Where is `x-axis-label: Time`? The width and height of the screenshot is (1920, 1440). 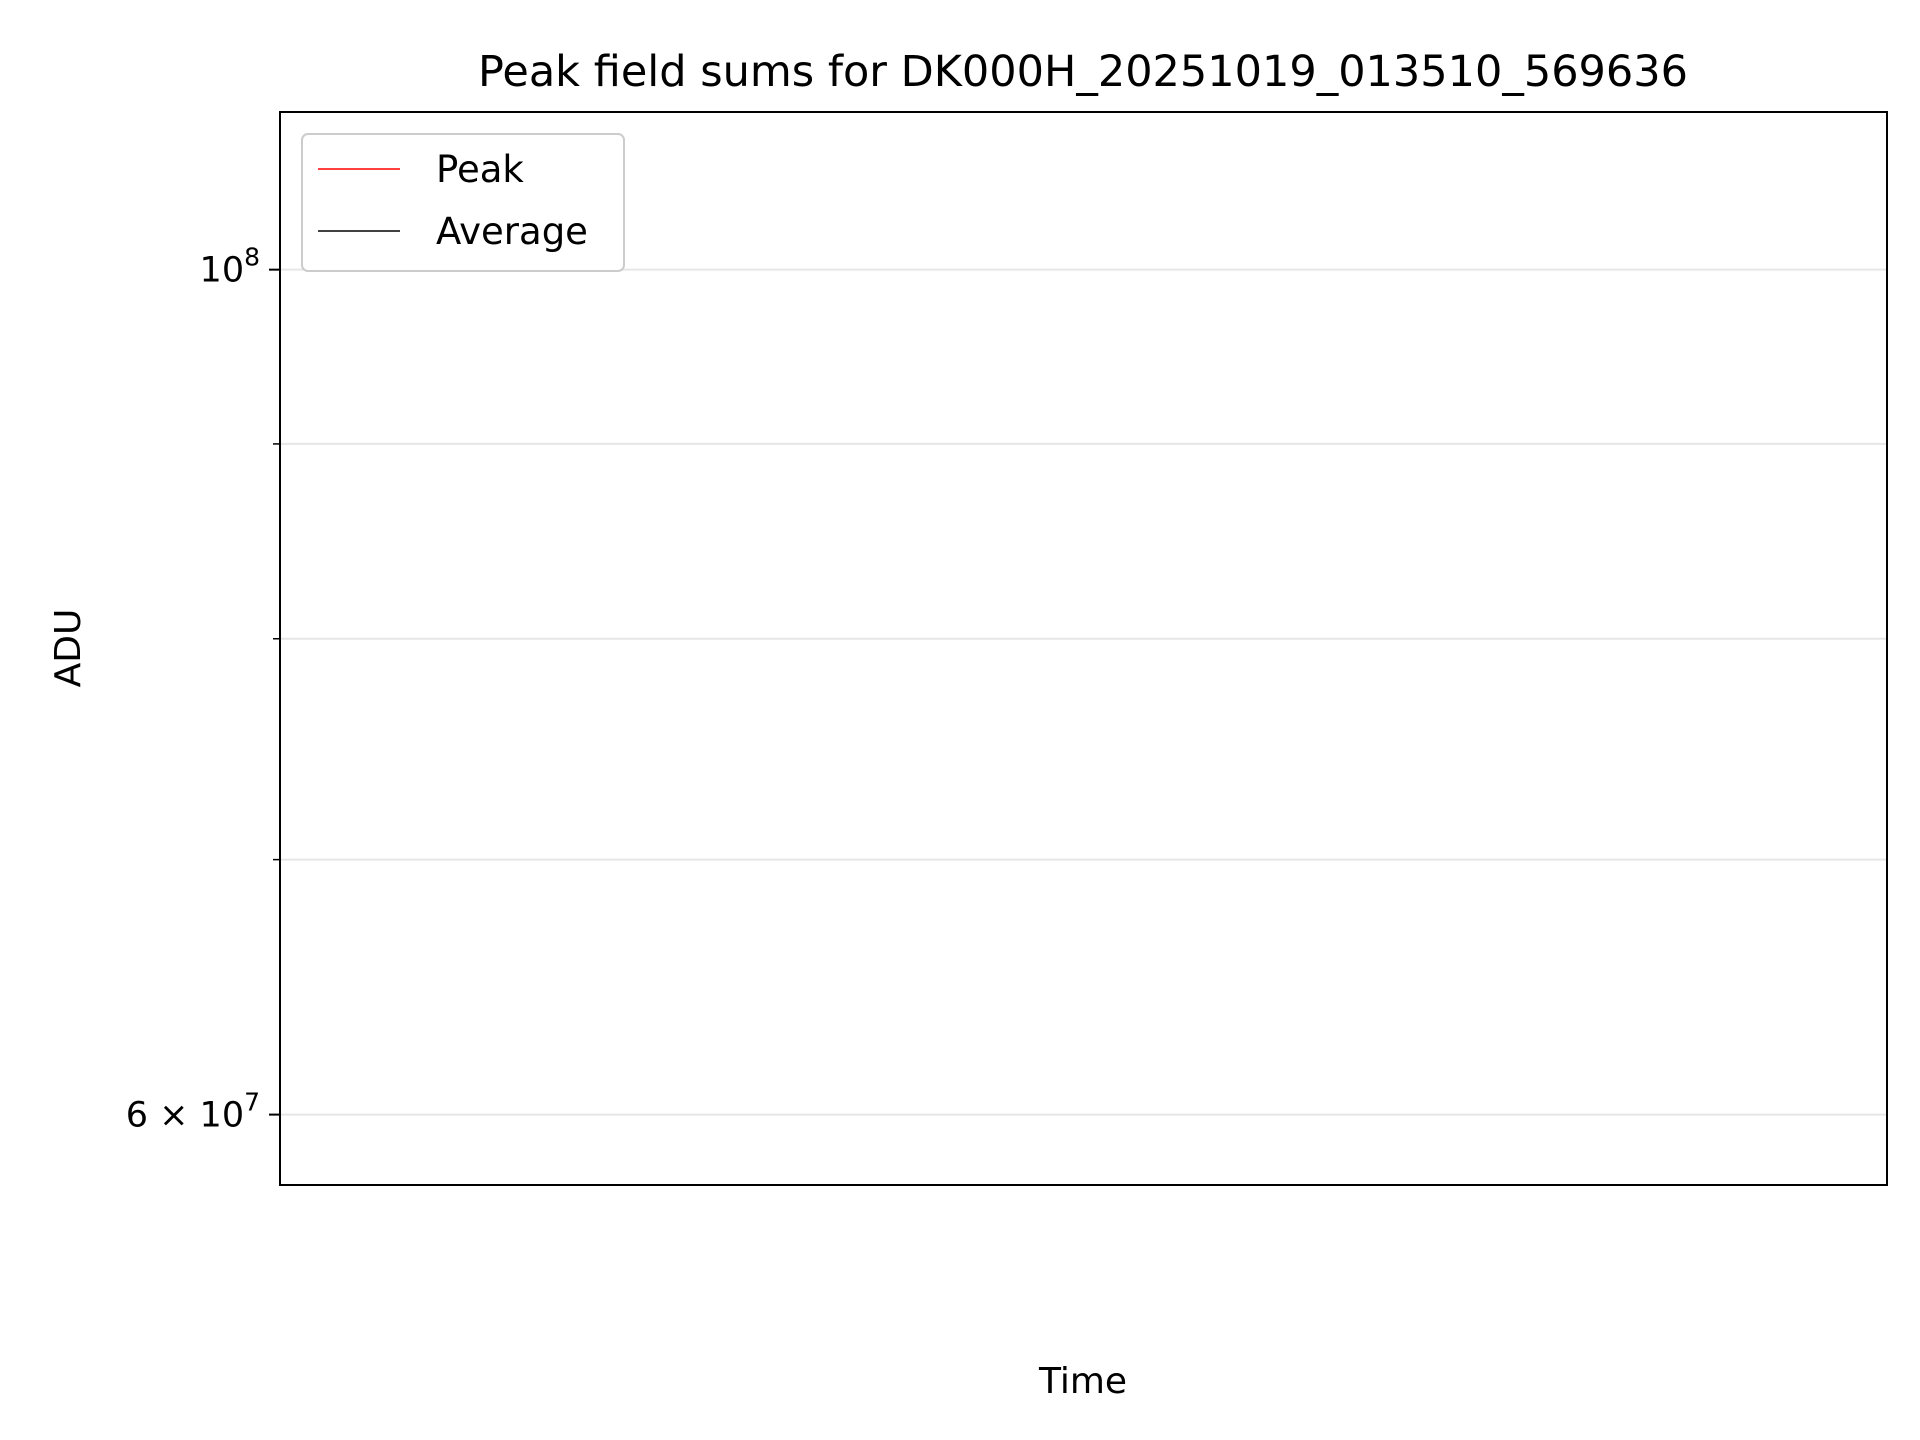 x-axis-label: Time is located at coordinates (1082, 1381).